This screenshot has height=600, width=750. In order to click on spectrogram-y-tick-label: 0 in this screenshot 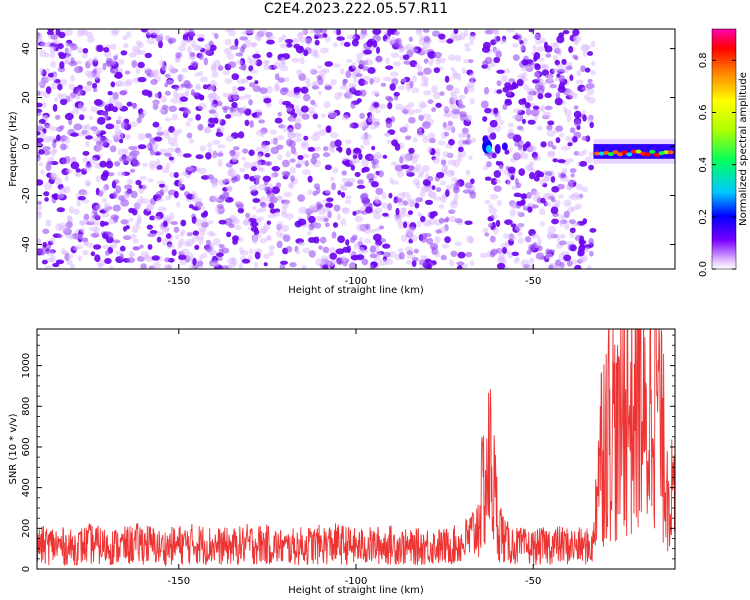, I will do `click(26, 146)`.